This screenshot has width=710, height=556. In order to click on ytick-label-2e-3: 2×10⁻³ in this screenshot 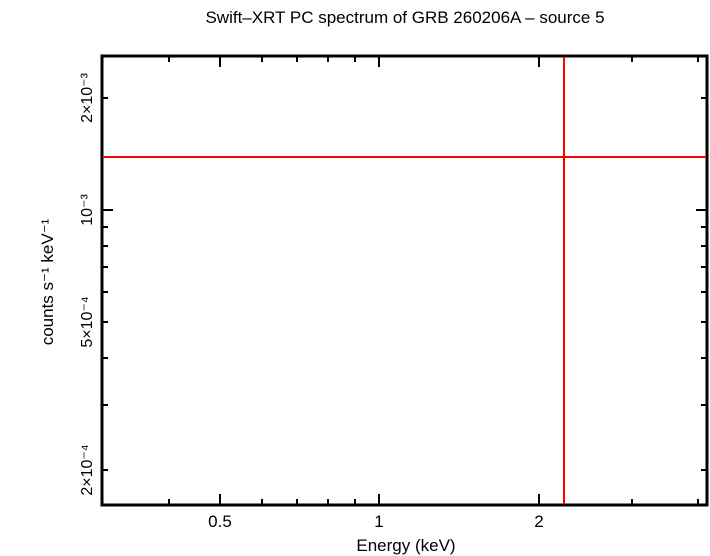, I will do `click(87, 97)`.